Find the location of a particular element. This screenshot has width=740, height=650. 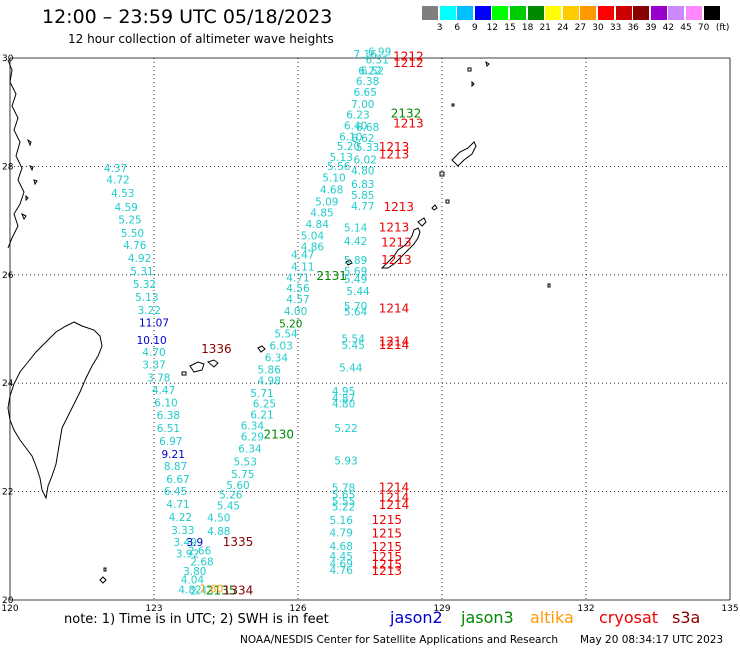

wave-height-label: 3.37 is located at coordinates (153, 366).